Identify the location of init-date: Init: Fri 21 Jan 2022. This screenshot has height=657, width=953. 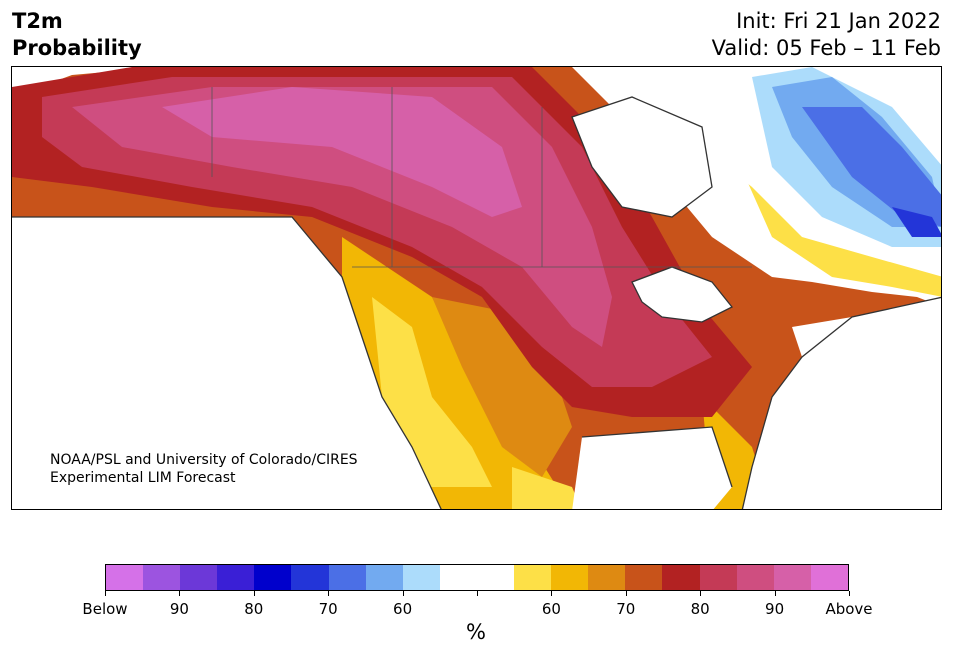
(838, 21).